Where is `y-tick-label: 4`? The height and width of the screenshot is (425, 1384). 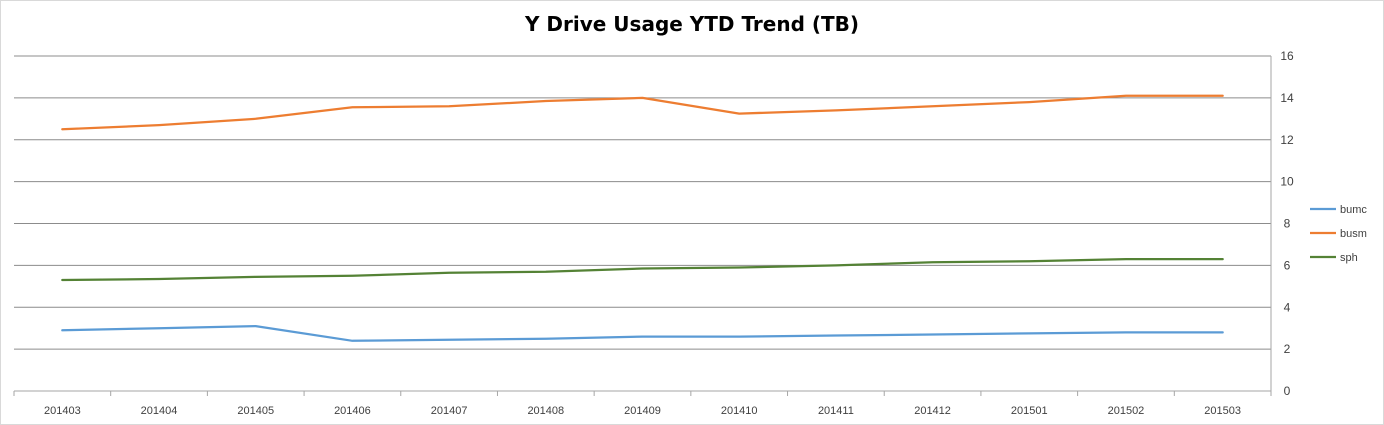 y-tick-label: 4 is located at coordinates (1287, 307).